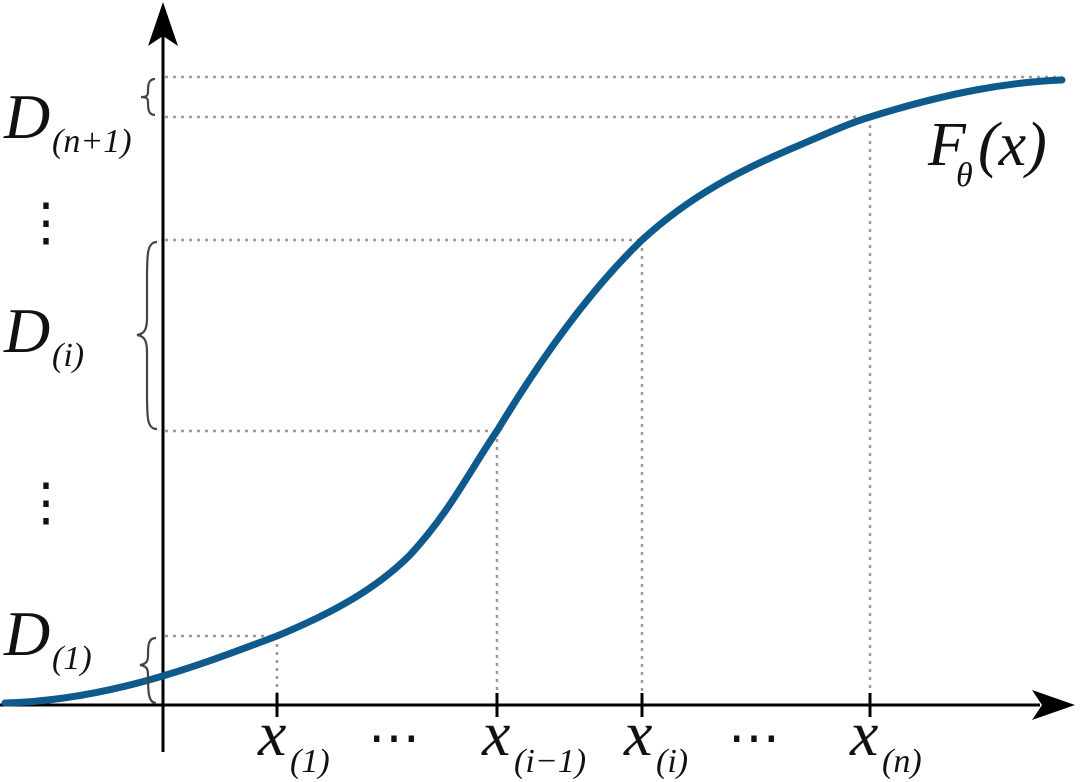 The height and width of the screenshot is (782, 1080). What do you see at coordinates (754, 738) in the screenshot?
I see `x-dots-right: ⋯` at bounding box center [754, 738].